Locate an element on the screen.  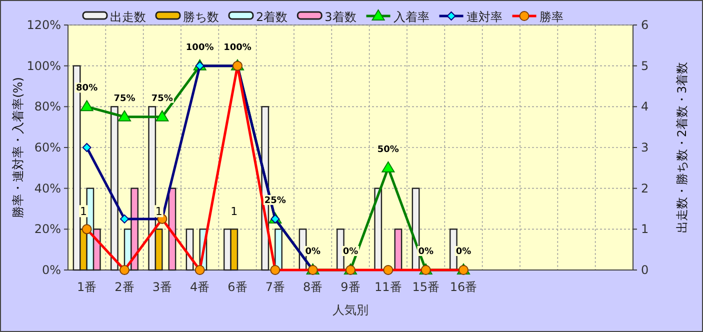
x-axis-title: 人気別 is located at coordinates (350, 310).